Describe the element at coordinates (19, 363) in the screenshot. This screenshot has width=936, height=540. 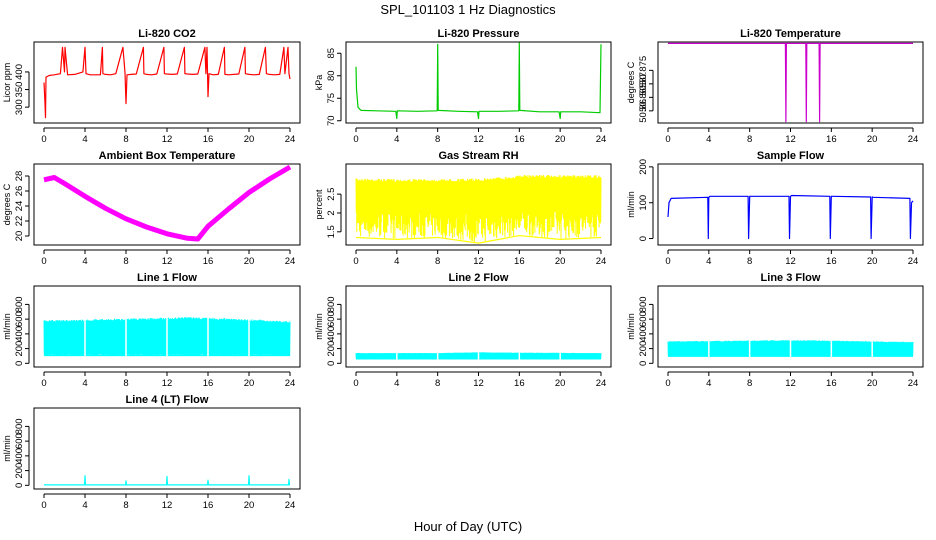
I see `y-tick-label: 0` at that location.